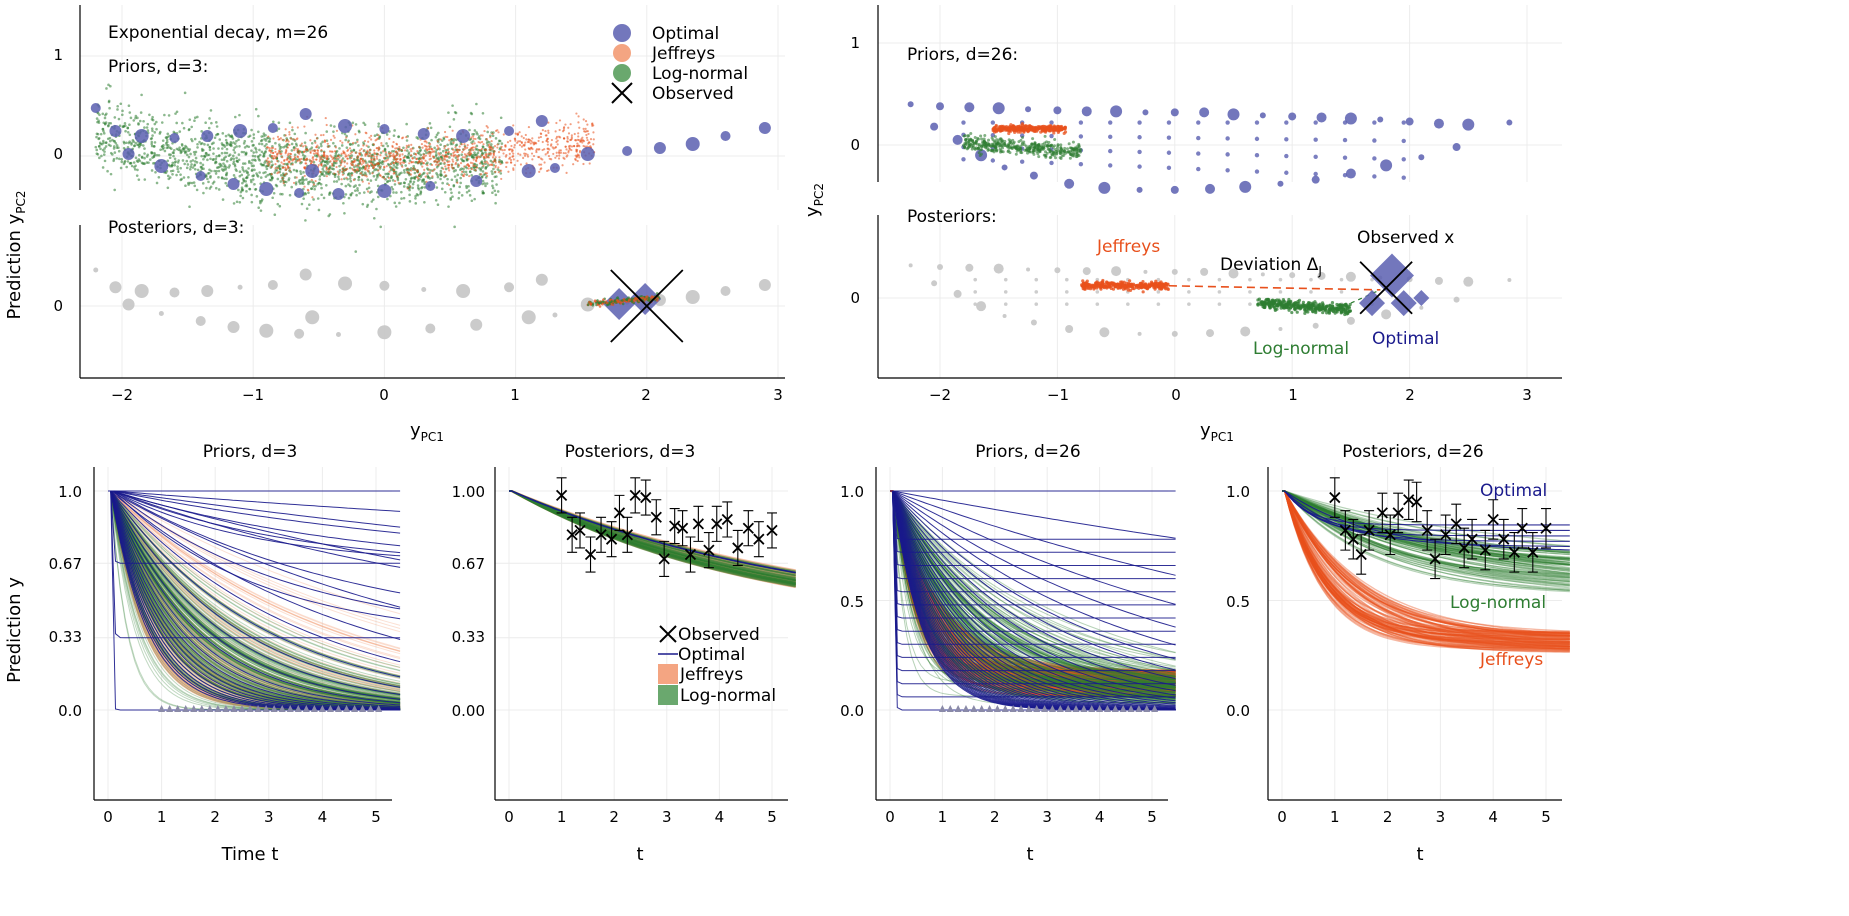  Describe the element at coordinates (1527, 395) in the screenshot. I see `right-xtick: 3` at that location.